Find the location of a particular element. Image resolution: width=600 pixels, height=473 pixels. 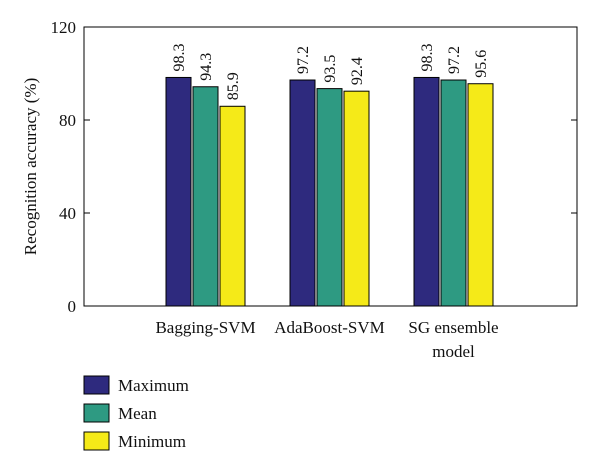

legend-label: Mean is located at coordinates (137, 413).